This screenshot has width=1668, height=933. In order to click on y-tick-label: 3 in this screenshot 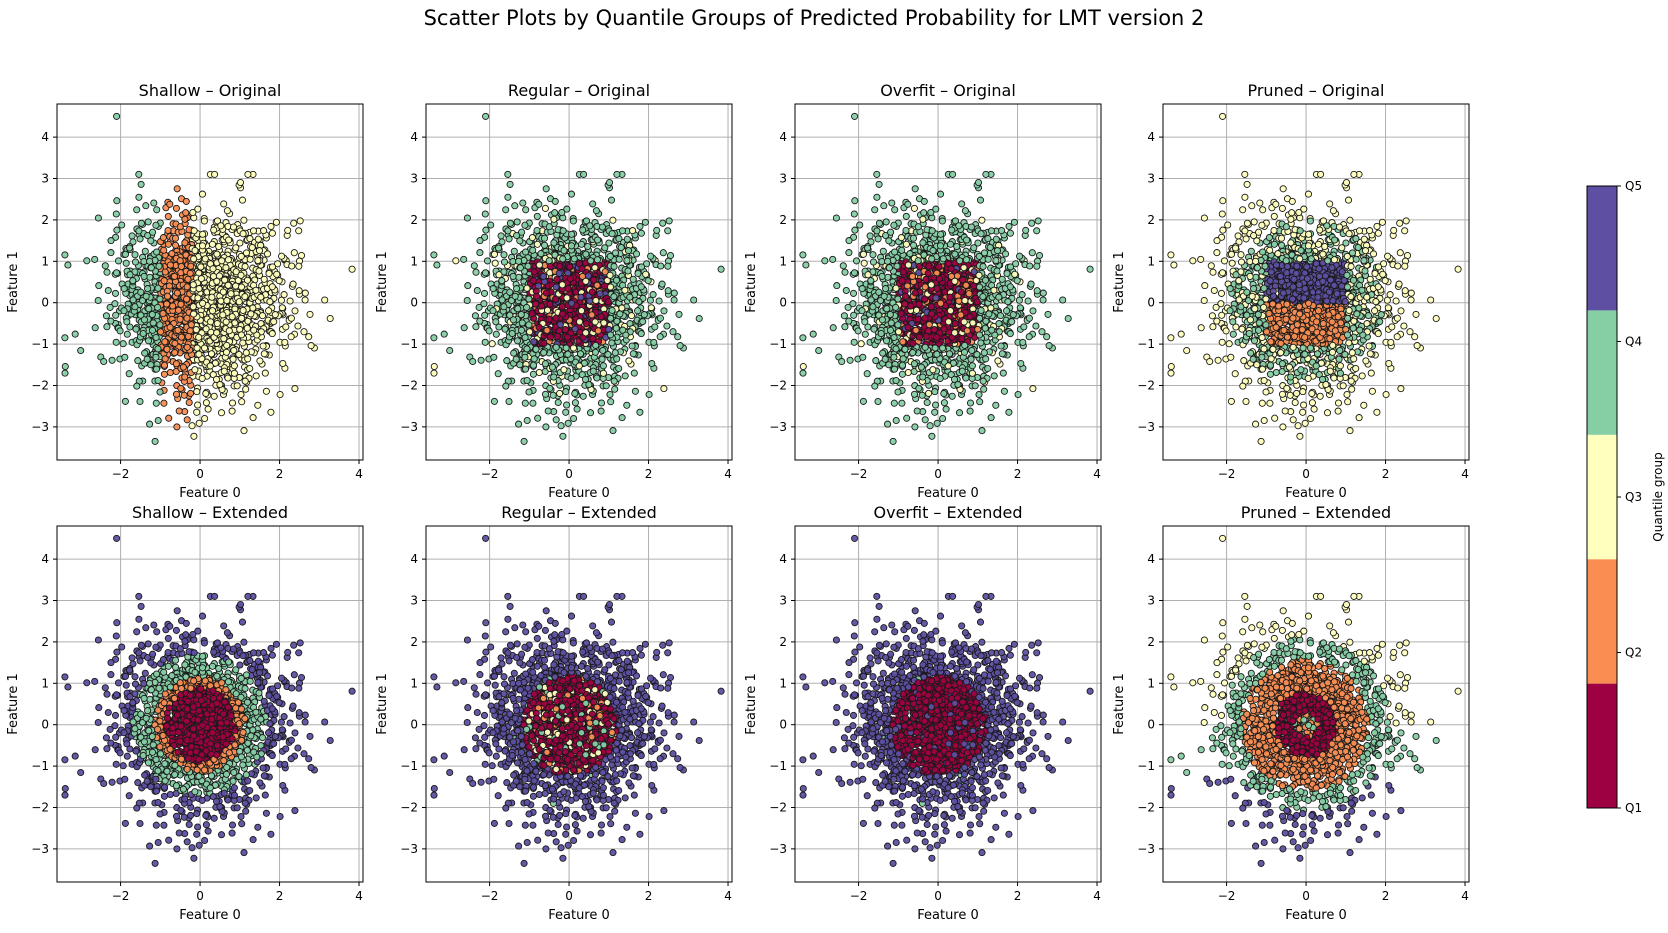, I will do `click(414, 179)`.